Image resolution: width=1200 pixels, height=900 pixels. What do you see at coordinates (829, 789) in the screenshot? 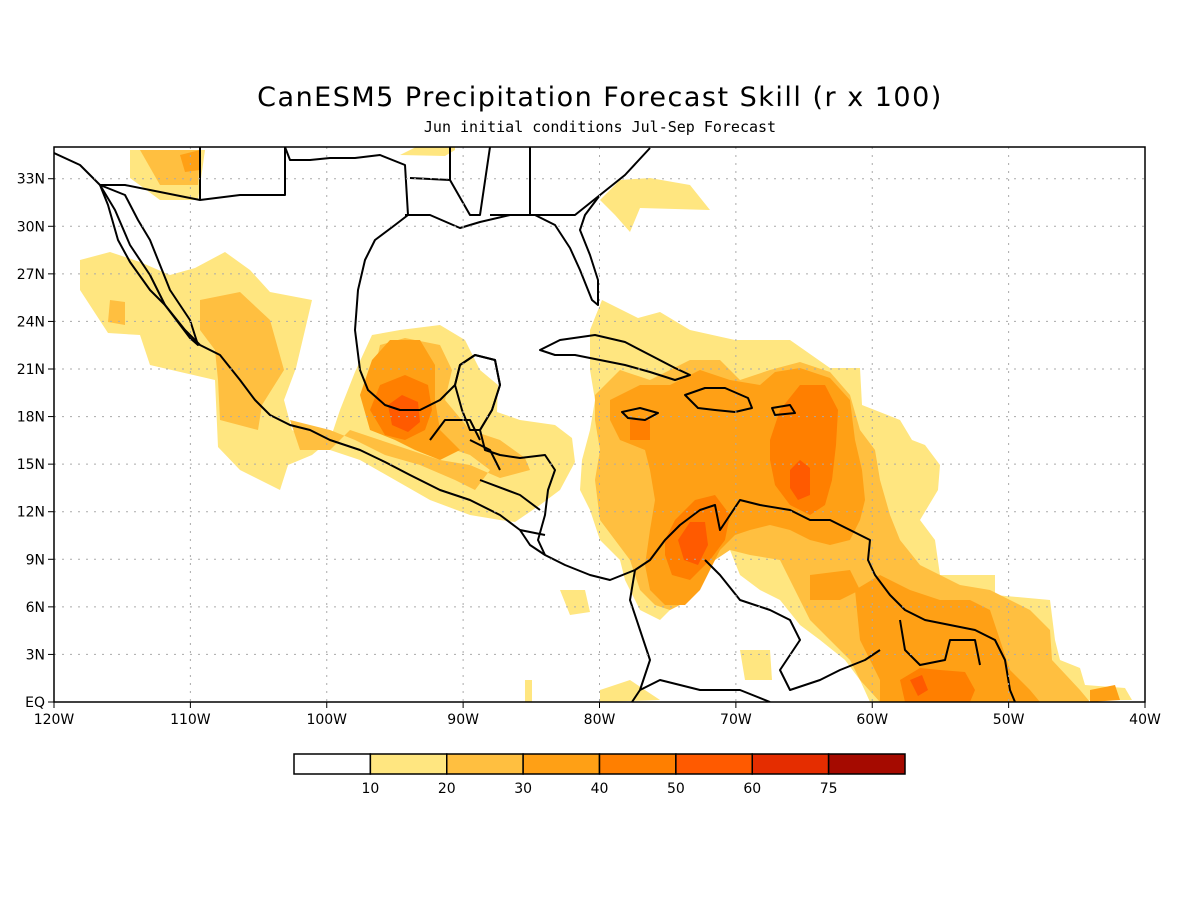
I see `colorbar-label: 75` at bounding box center [829, 789].